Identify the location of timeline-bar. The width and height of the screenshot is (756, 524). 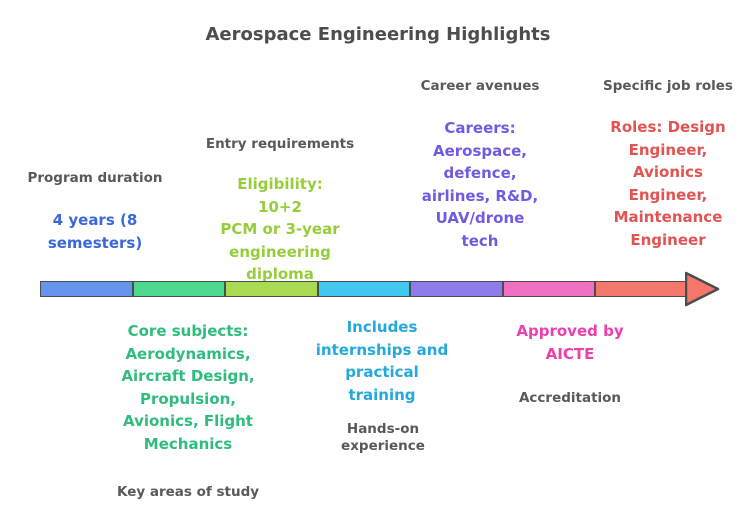
(364, 289).